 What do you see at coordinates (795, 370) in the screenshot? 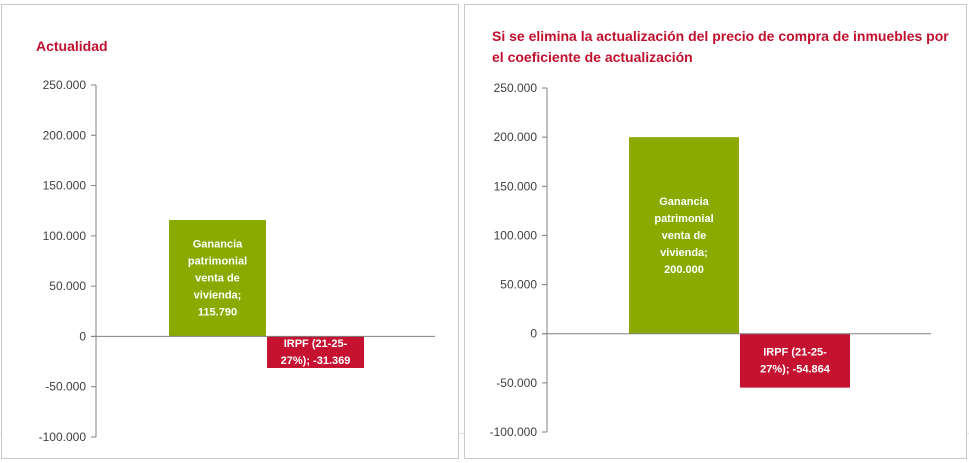
I see `data-label: 27%); -54.864` at bounding box center [795, 370].